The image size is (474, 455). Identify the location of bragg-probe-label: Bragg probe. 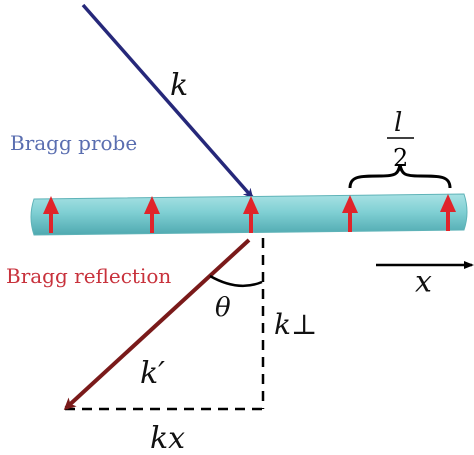
(73, 143).